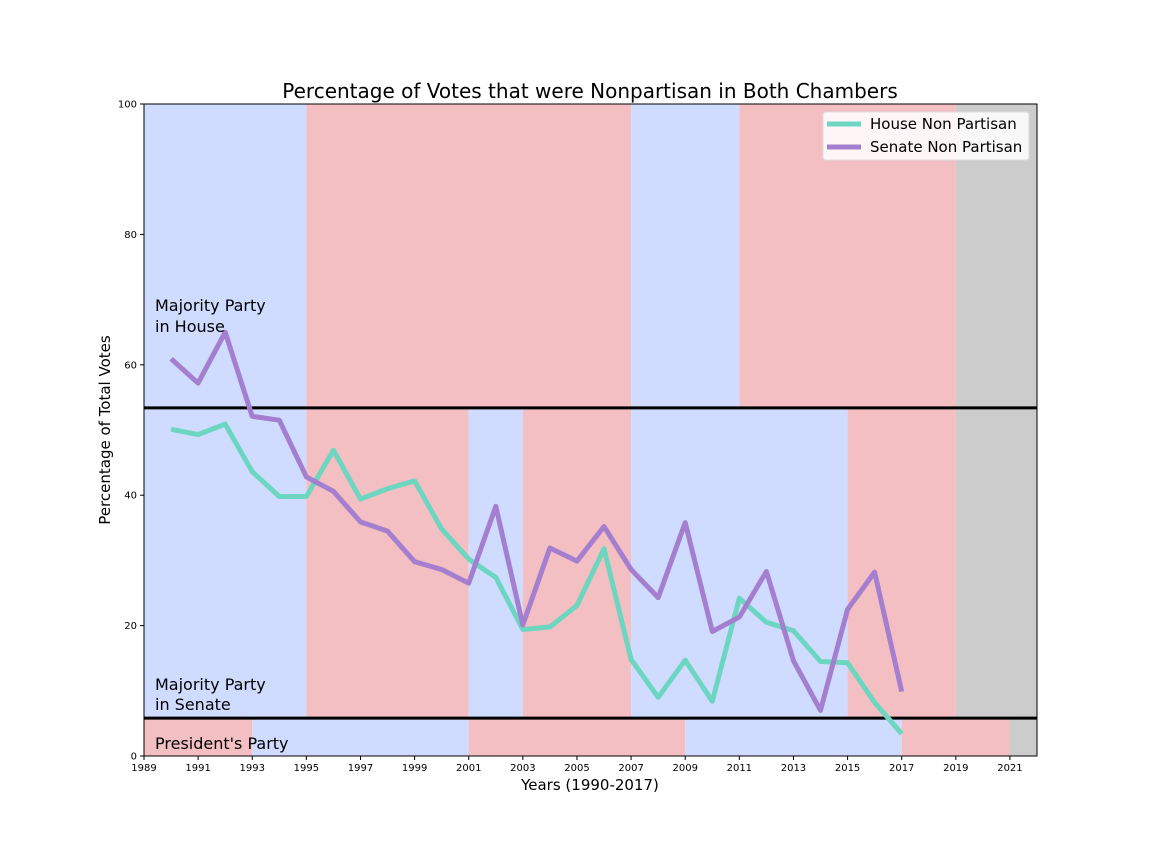 The image size is (1152, 864). I want to click on x-tick-label-1989: 1989, so click(143, 768).